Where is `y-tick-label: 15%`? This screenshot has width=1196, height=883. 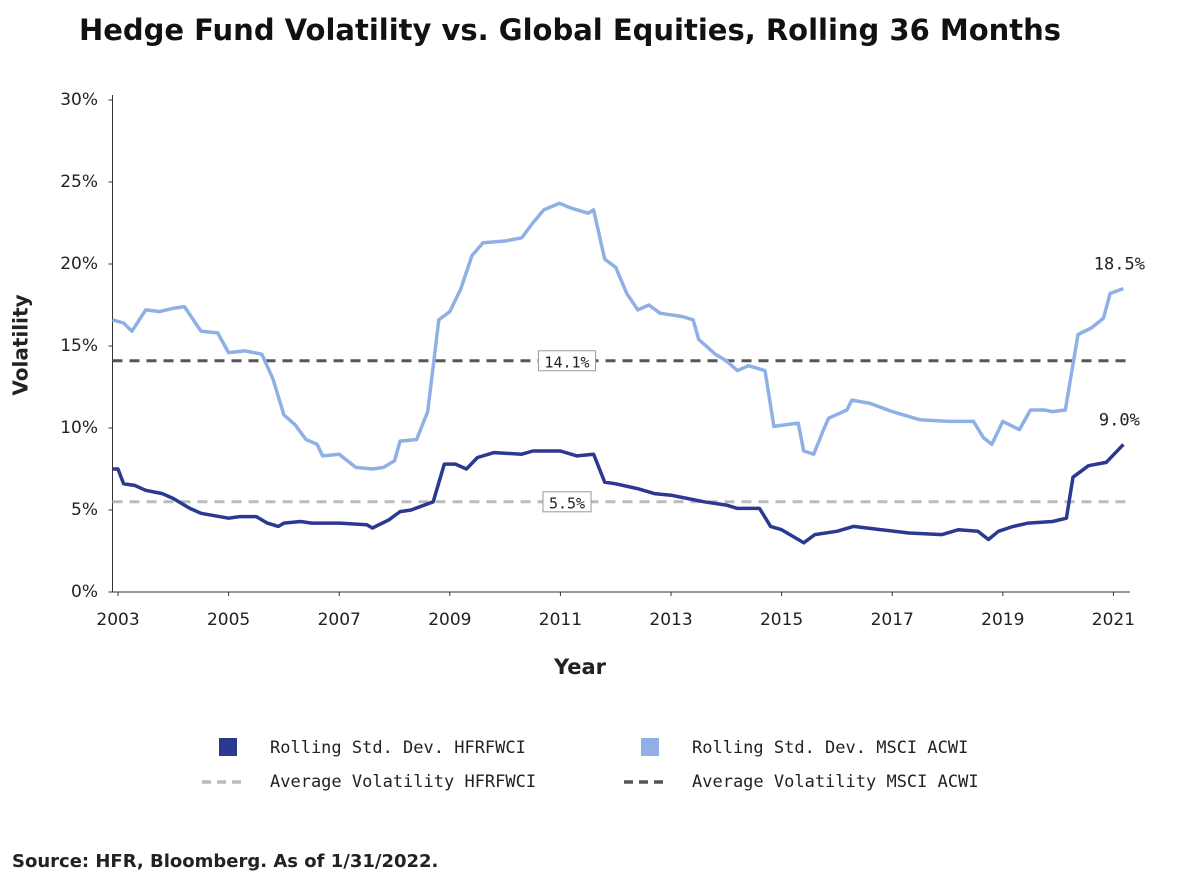 y-tick-label: 15% is located at coordinates (79, 346).